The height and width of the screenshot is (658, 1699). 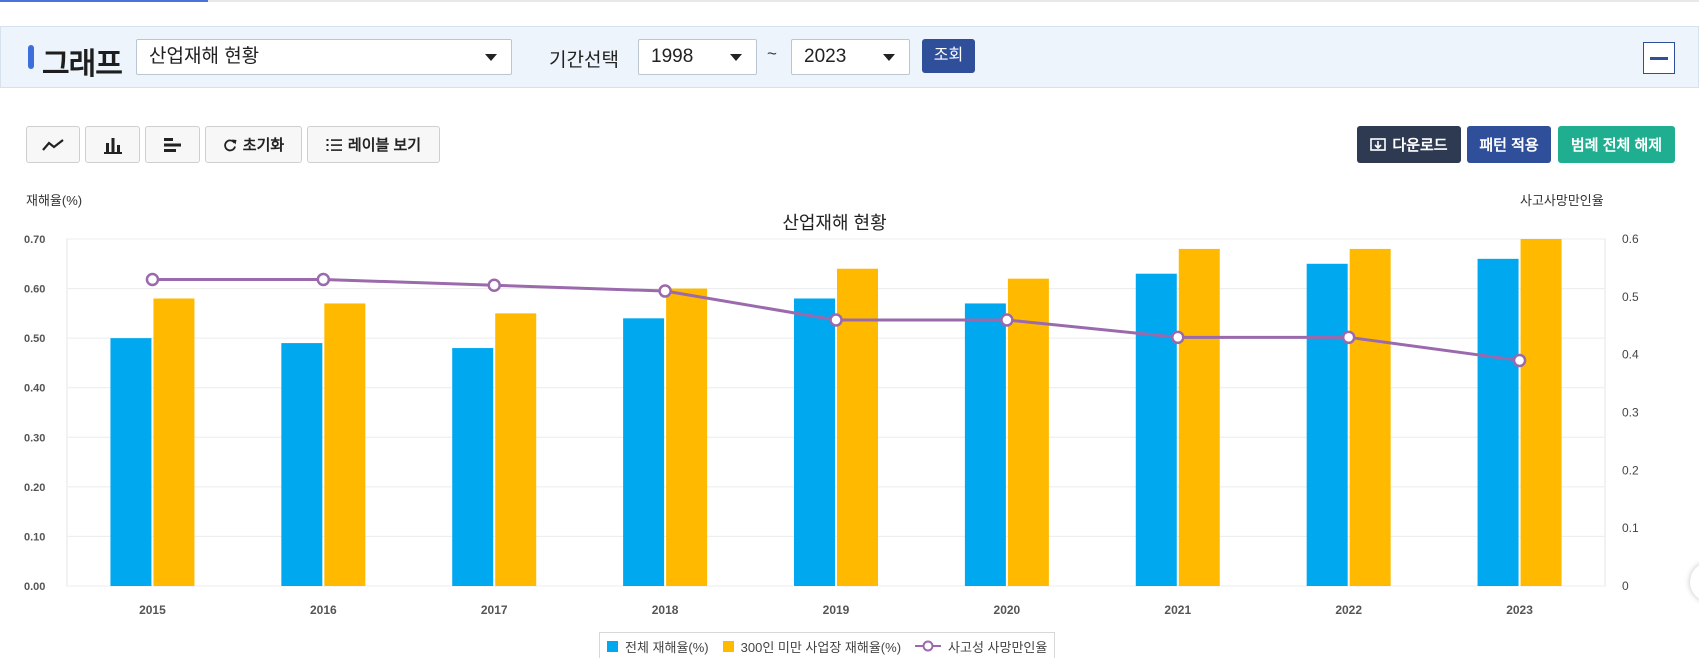 I want to click on y2-tick-label: 0.5, so click(x=1630, y=297).